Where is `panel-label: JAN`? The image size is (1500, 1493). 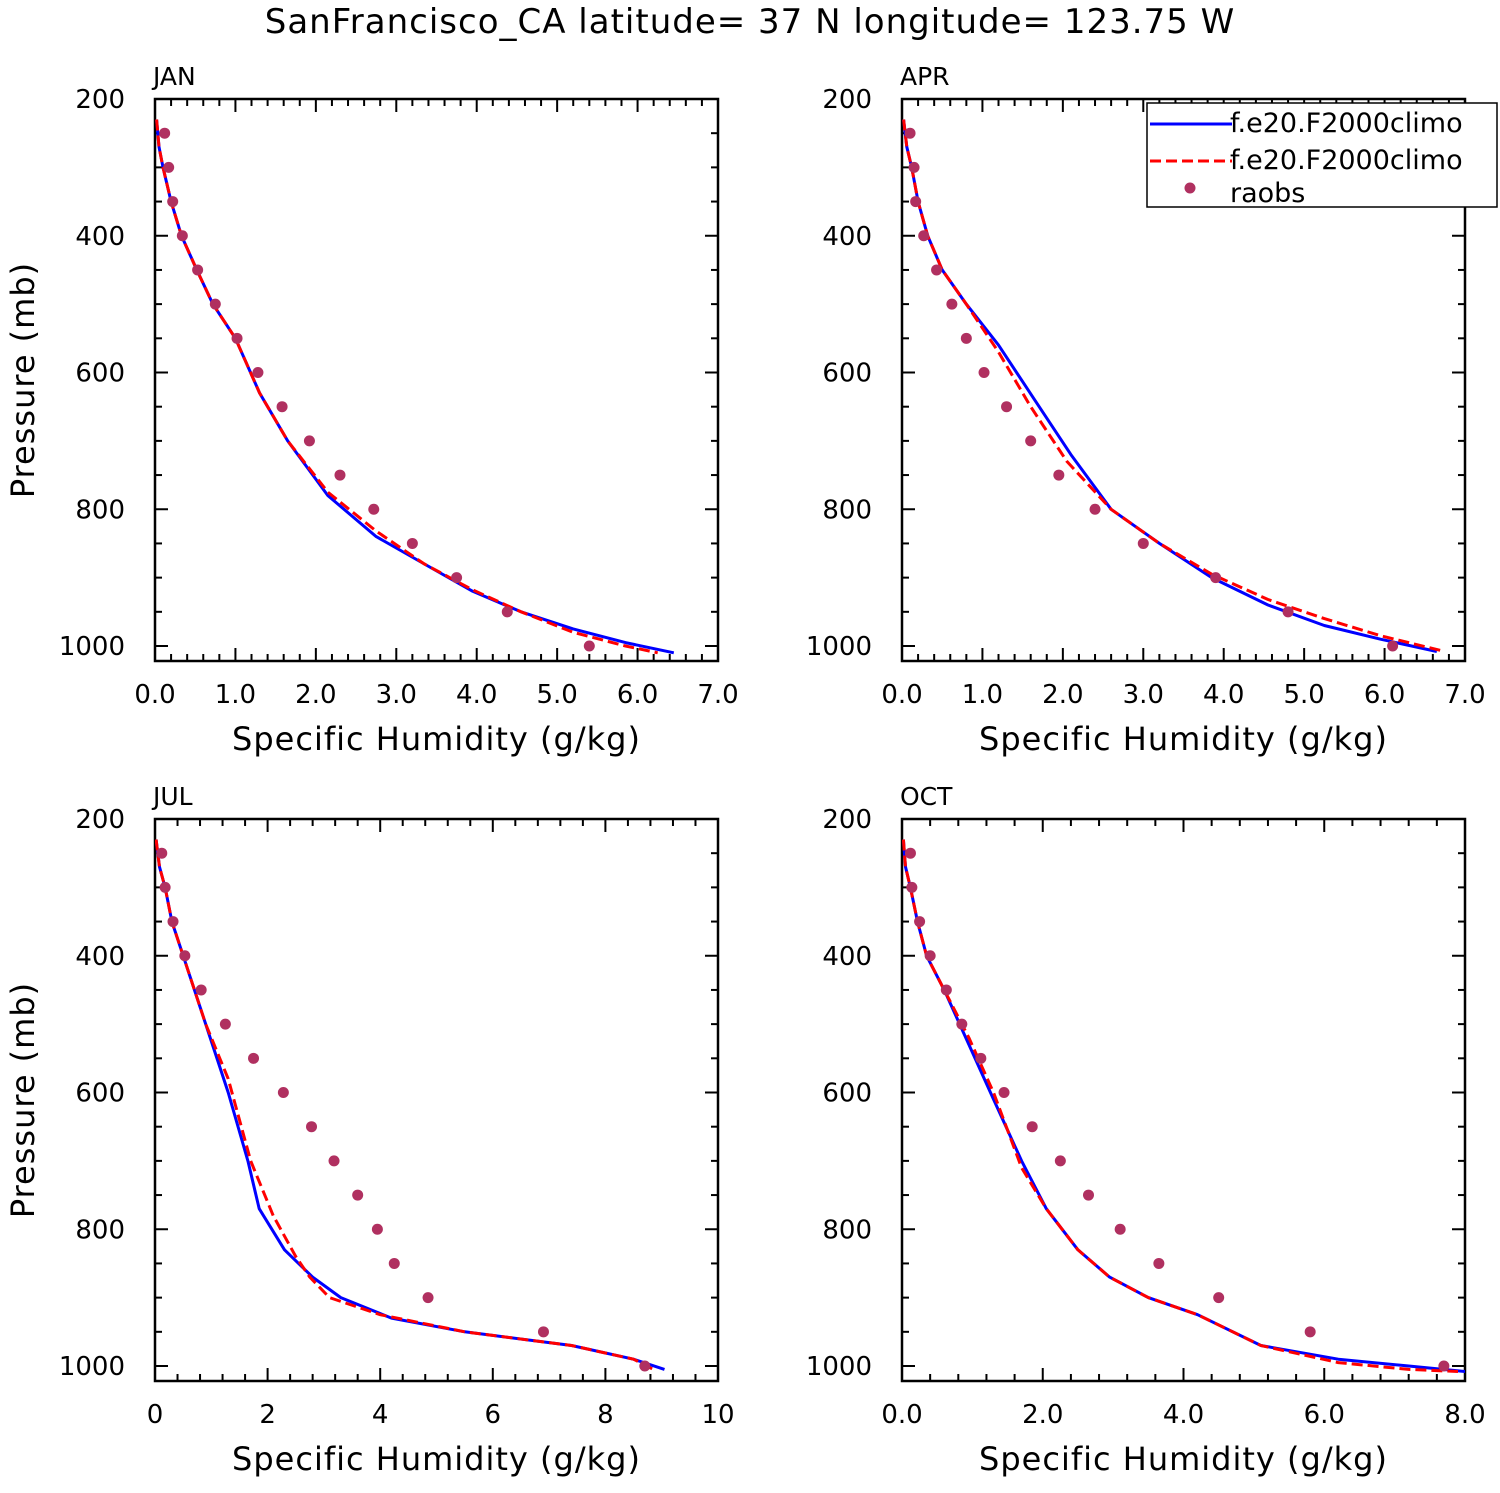
panel-label: JAN is located at coordinates (173, 76).